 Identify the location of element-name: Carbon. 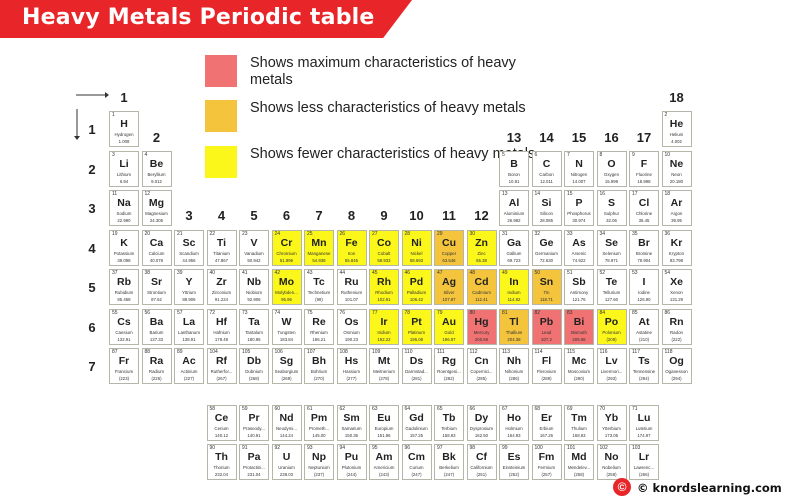
(546, 174).